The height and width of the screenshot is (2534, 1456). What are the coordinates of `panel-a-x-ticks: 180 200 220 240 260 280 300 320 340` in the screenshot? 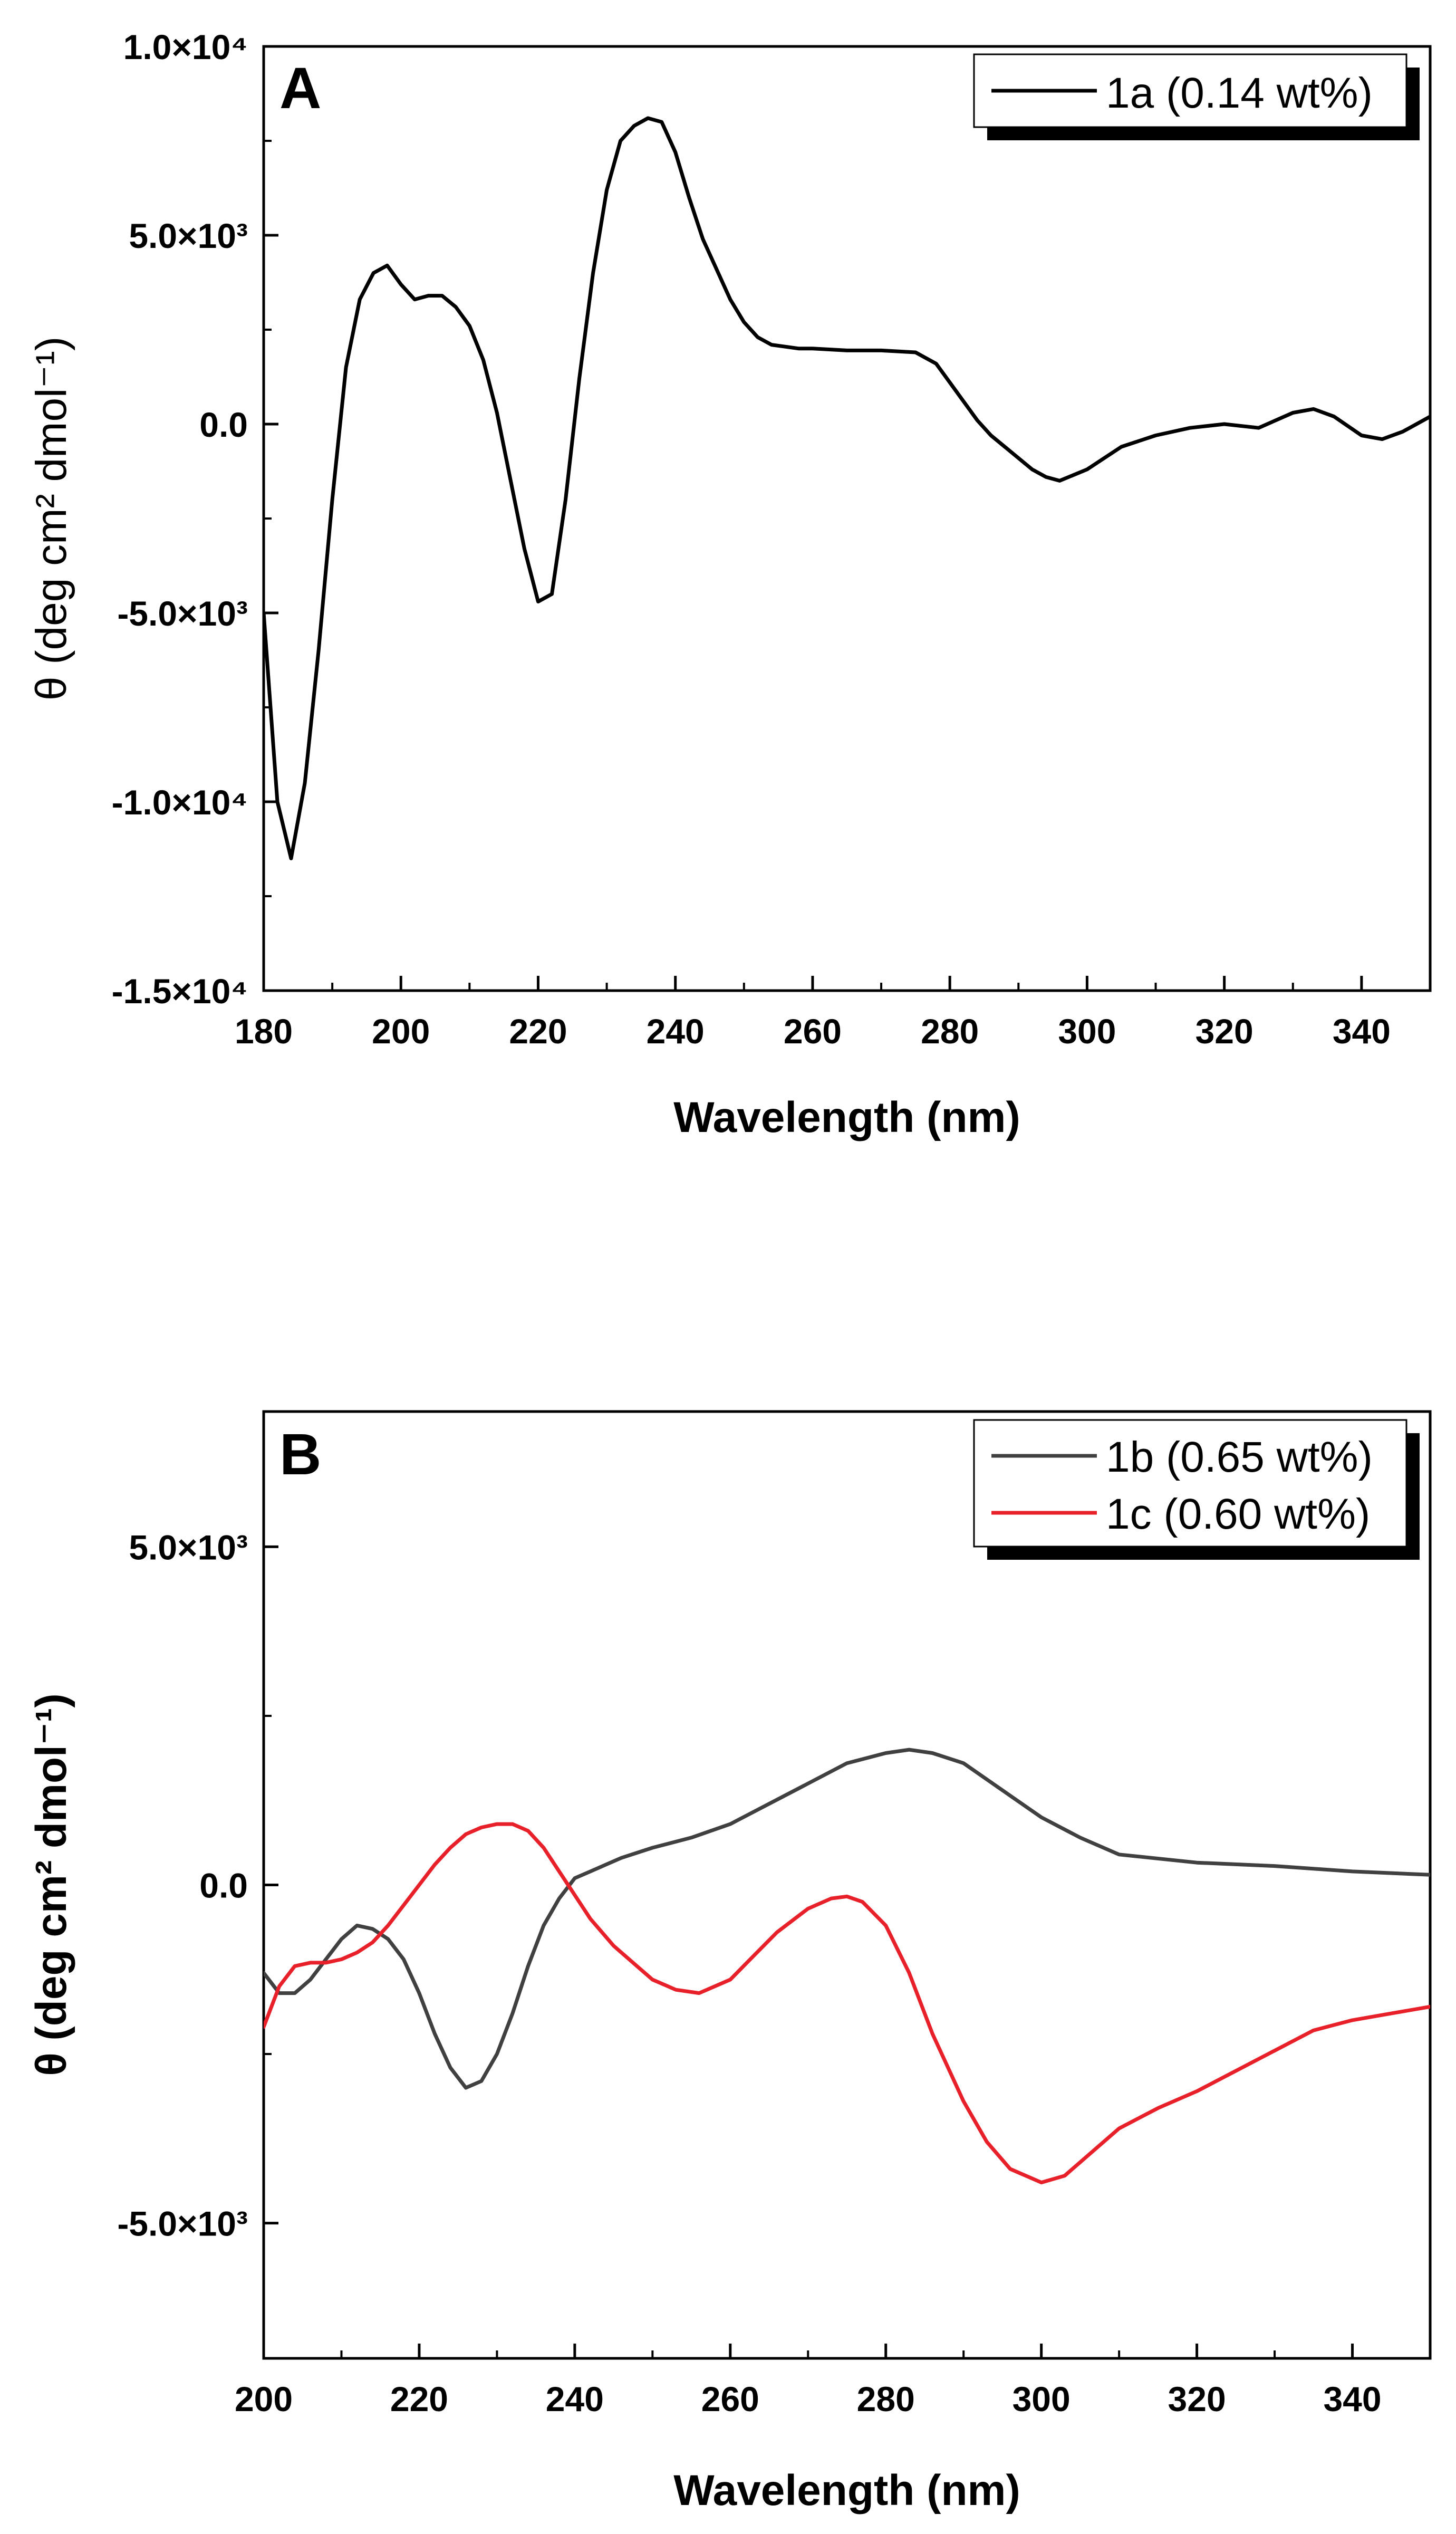 It's located at (813, 1014).